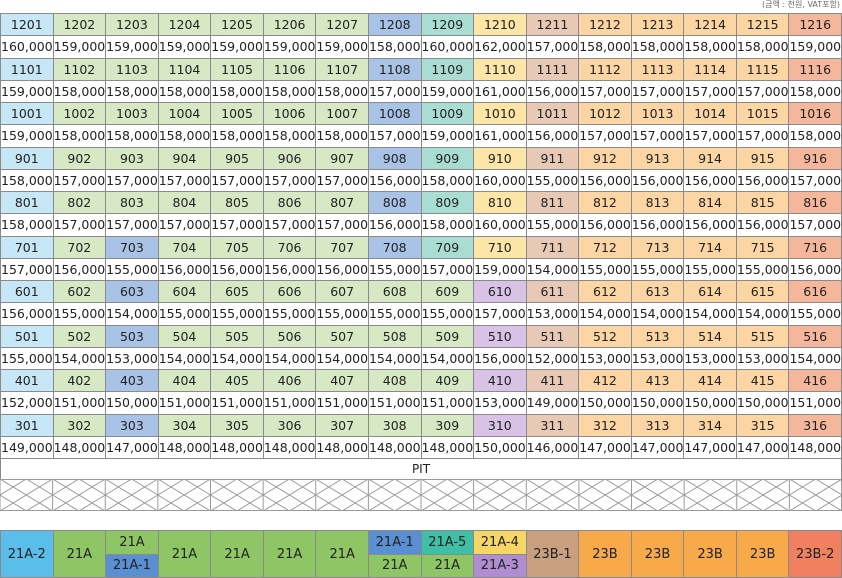 Image resolution: width=842 pixels, height=578 pixels. Describe the element at coordinates (815, 447) in the screenshot. I see `price: 148,000` at that location.